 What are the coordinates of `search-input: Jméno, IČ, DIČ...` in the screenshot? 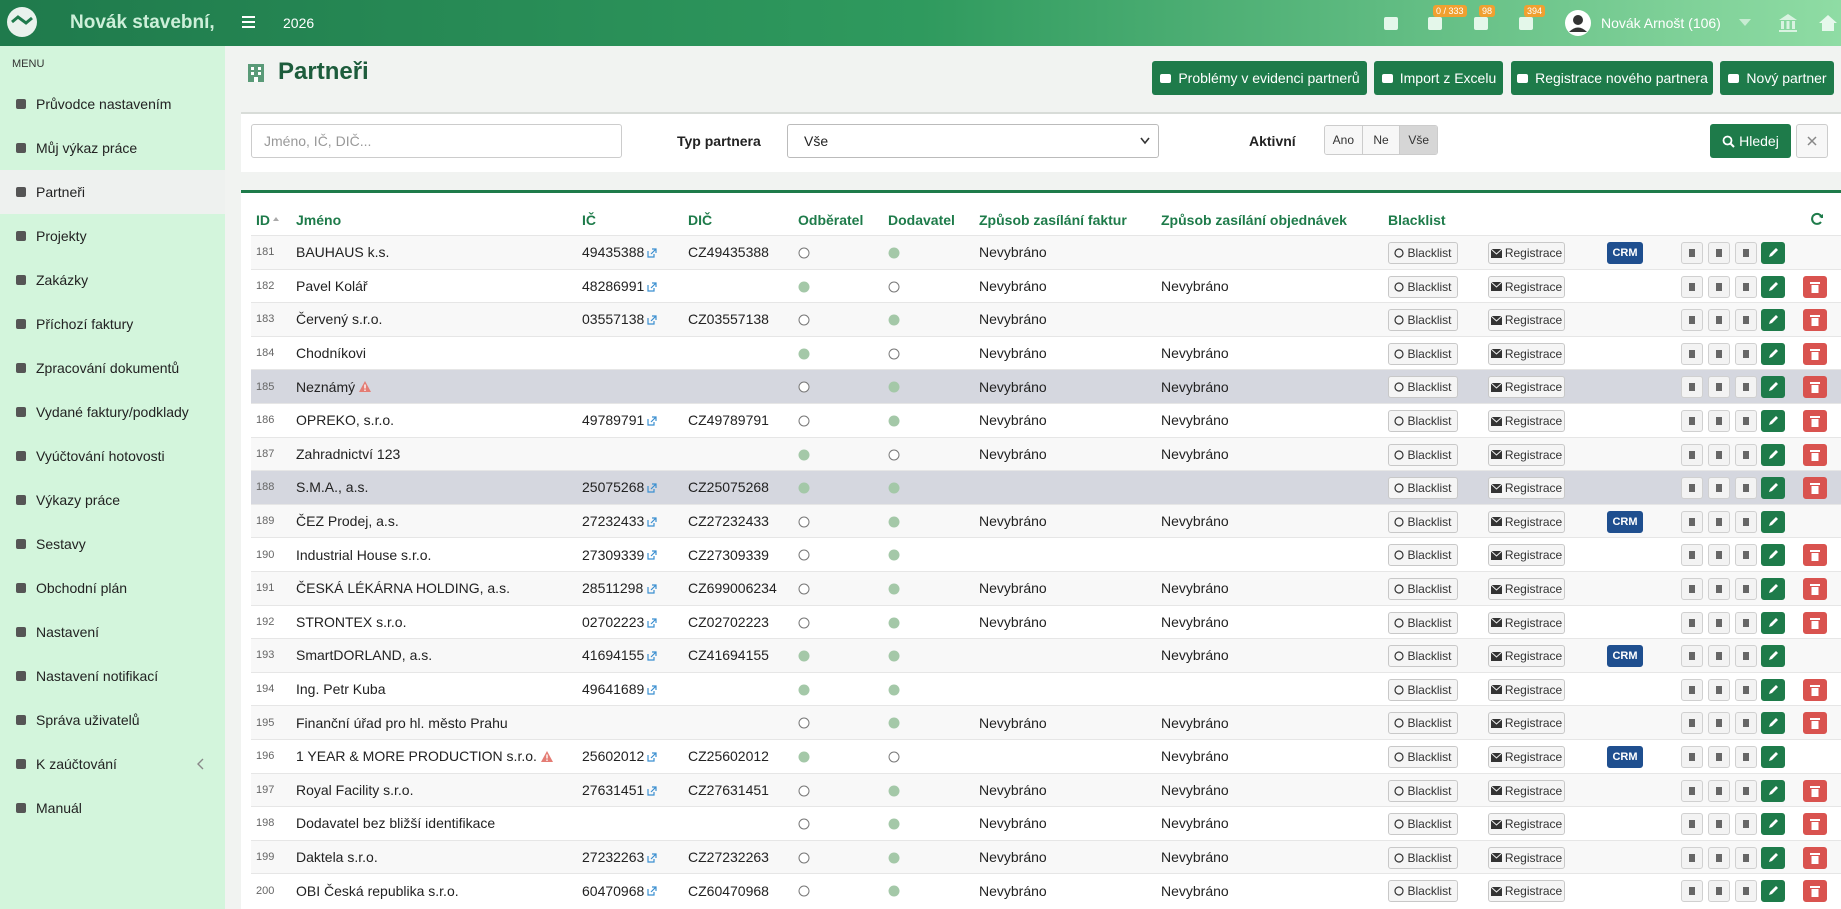 It's located at (436, 141).